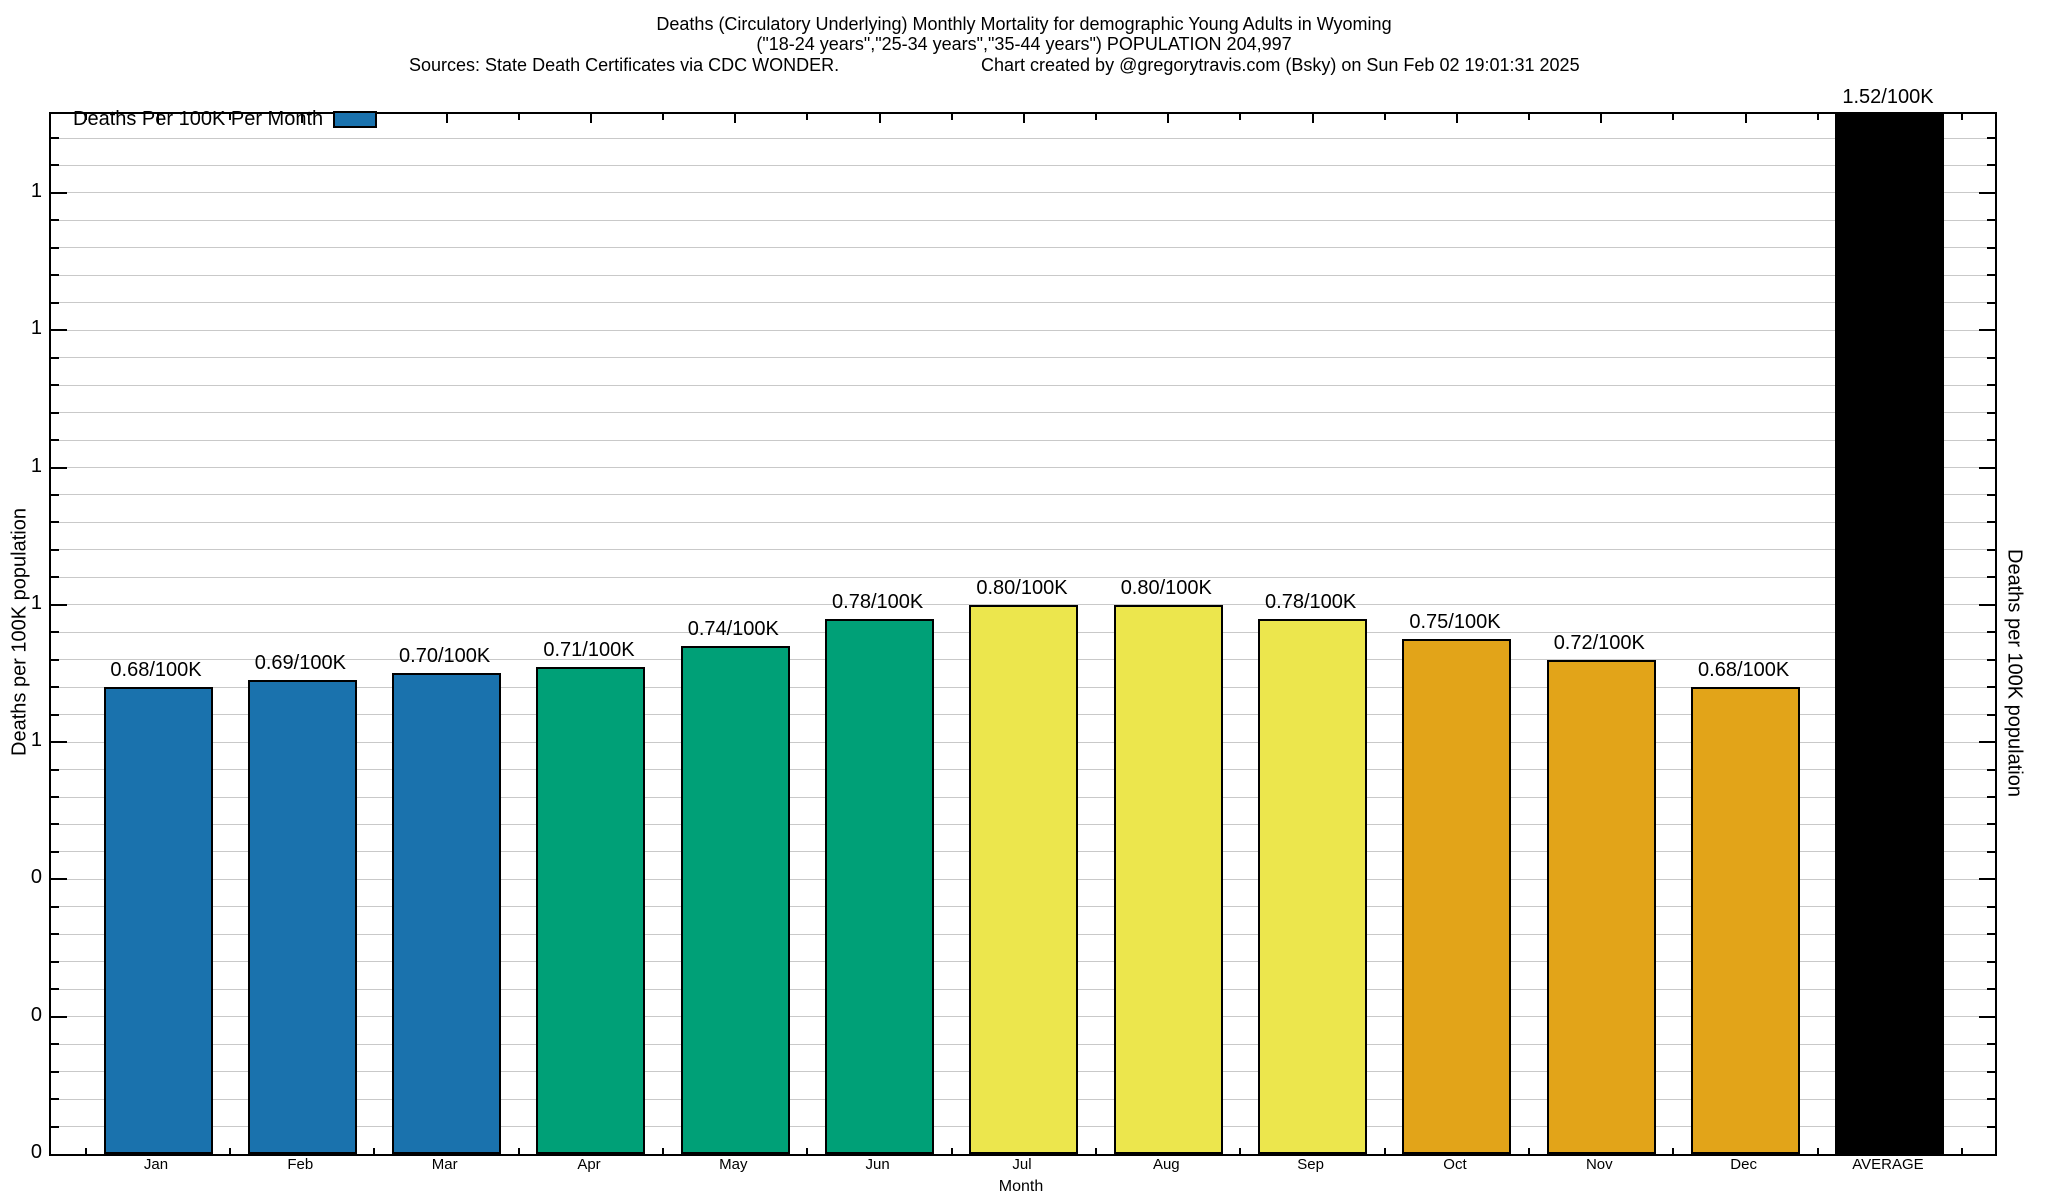 The height and width of the screenshot is (1200, 2048). What do you see at coordinates (1024, 879) in the screenshot?
I see `bar-jul` at bounding box center [1024, 879].